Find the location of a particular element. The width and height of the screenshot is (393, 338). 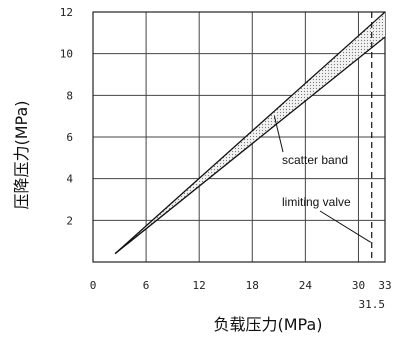

x-tick-label-limit: 31.5 is located at coordinates (371, 304).